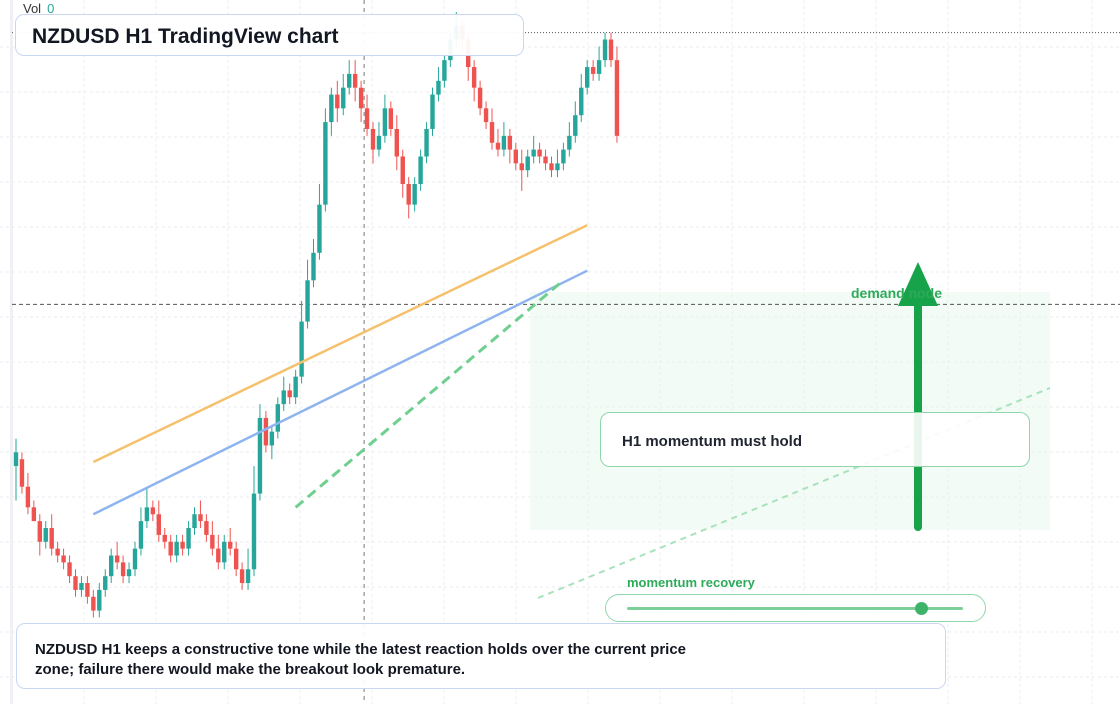 This screenshot has width=1120, height=704. What do you see at coordinates (815, 439) in the screenshot?
I see `momentum-callout: H1 momentum must hold` at bounding box center [815, 439].